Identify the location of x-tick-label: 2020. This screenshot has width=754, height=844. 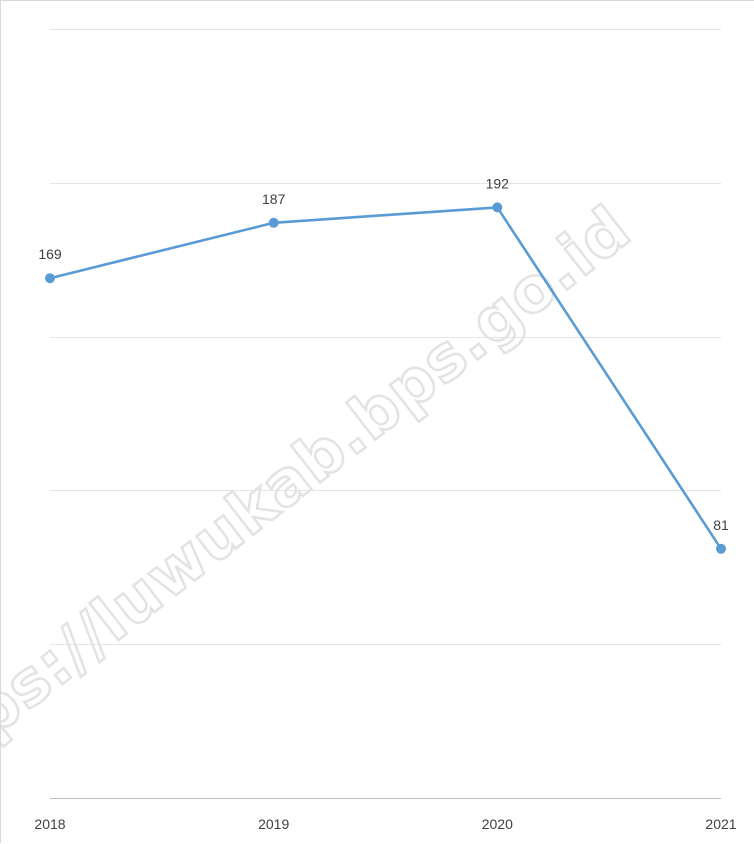
(497, 824).